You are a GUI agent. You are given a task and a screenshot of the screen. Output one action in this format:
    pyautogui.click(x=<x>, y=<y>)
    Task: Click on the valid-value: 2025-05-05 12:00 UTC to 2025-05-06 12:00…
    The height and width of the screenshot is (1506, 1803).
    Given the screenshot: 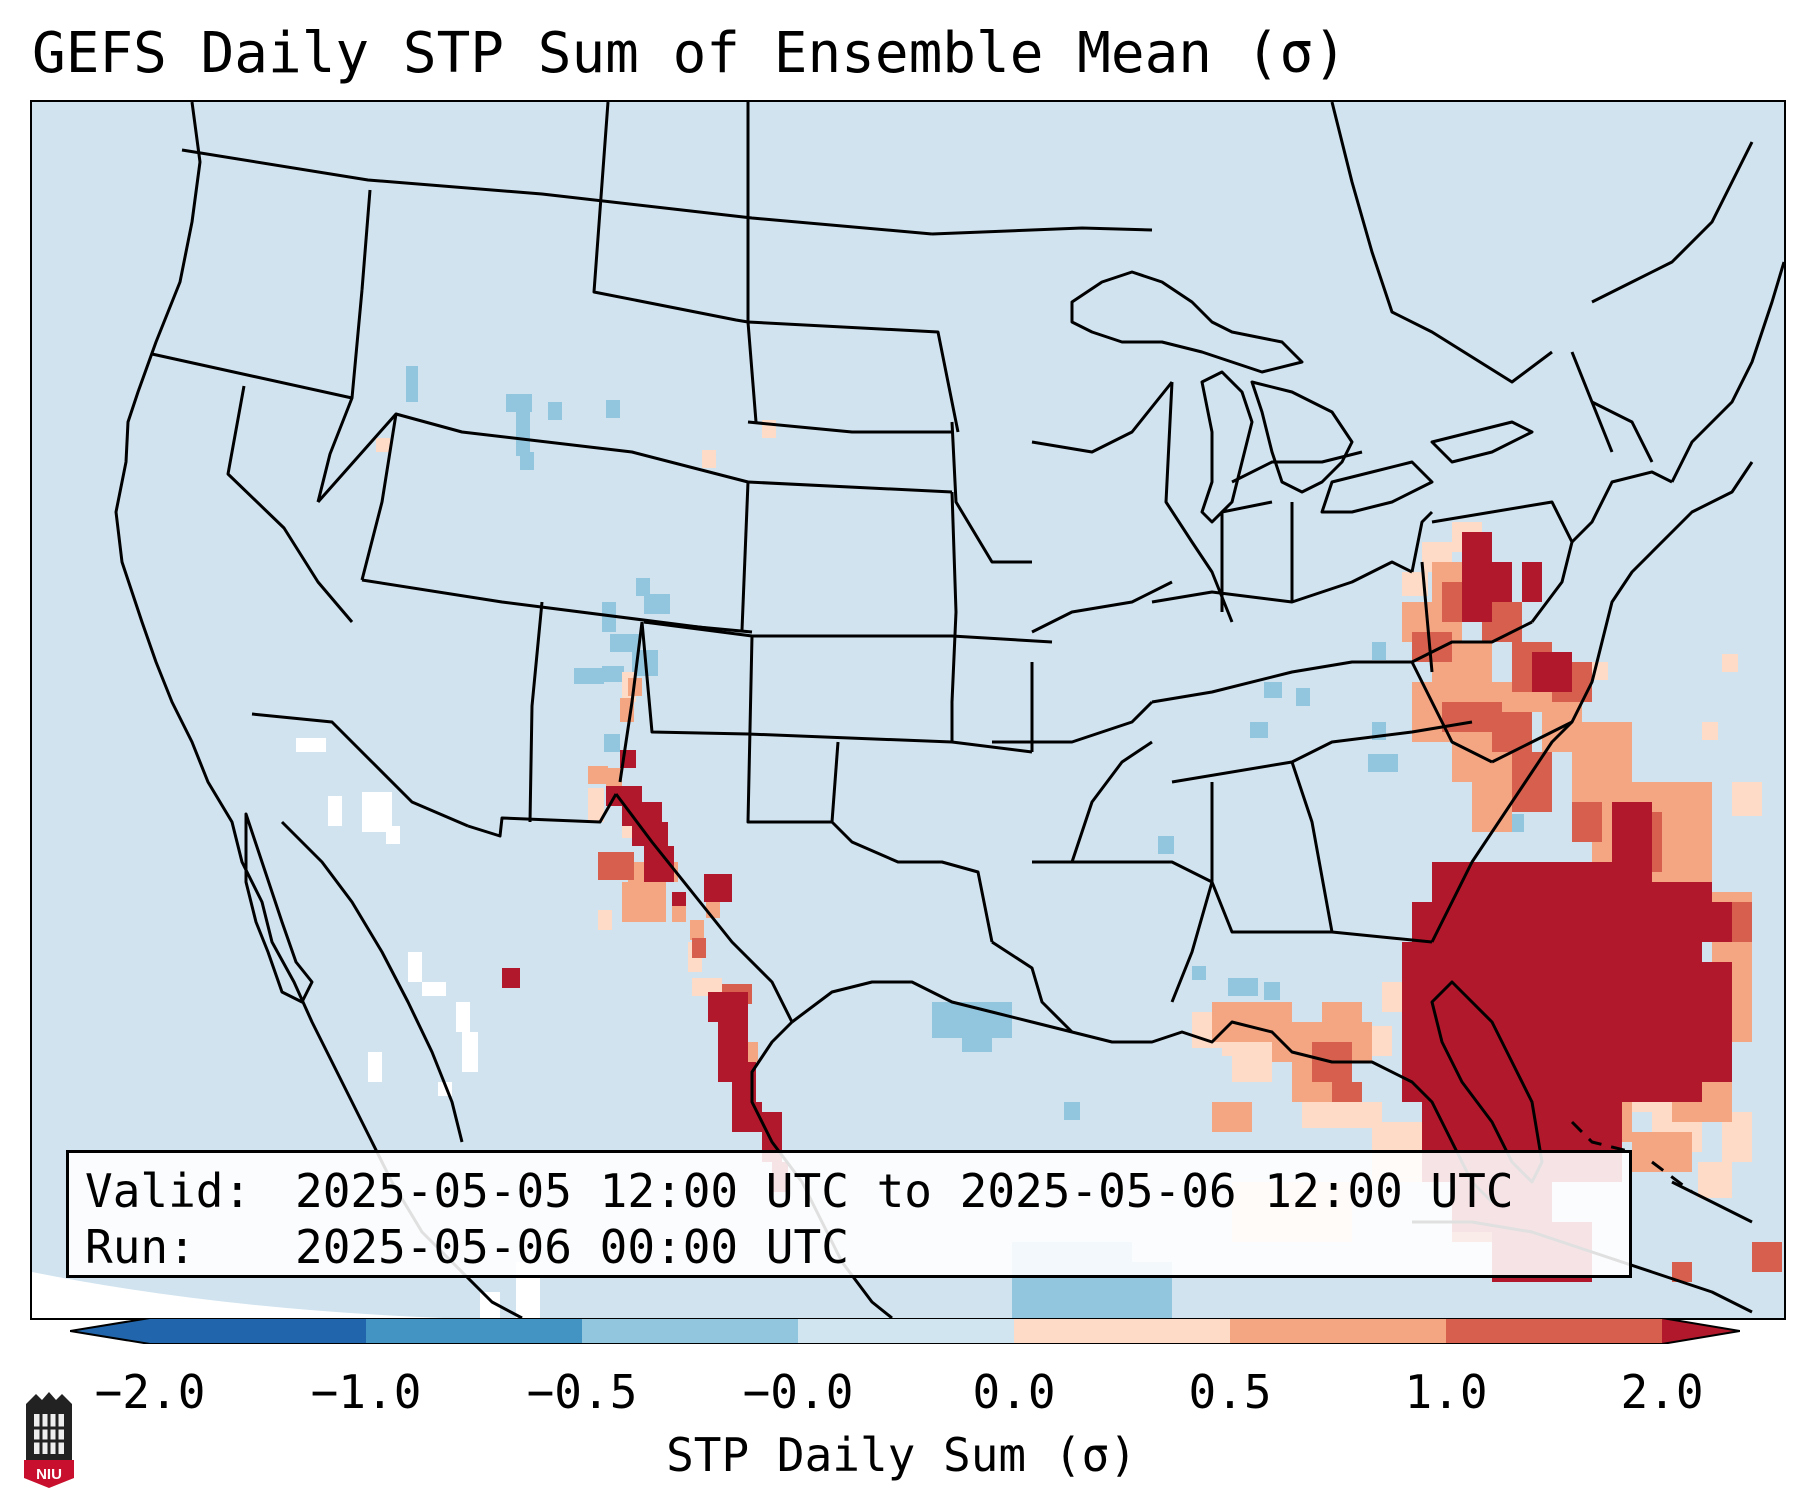 What is the action you would take?
    pyautogui.click(x=904, y=1191)
    